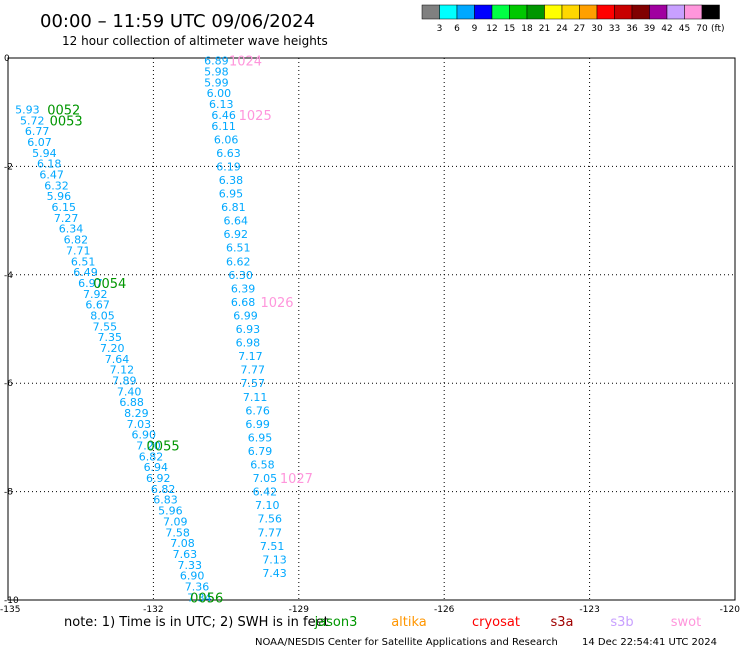 This screenshot has height=650, width=740. I want to click on data-point-label: 6.92, so click(236, 234).